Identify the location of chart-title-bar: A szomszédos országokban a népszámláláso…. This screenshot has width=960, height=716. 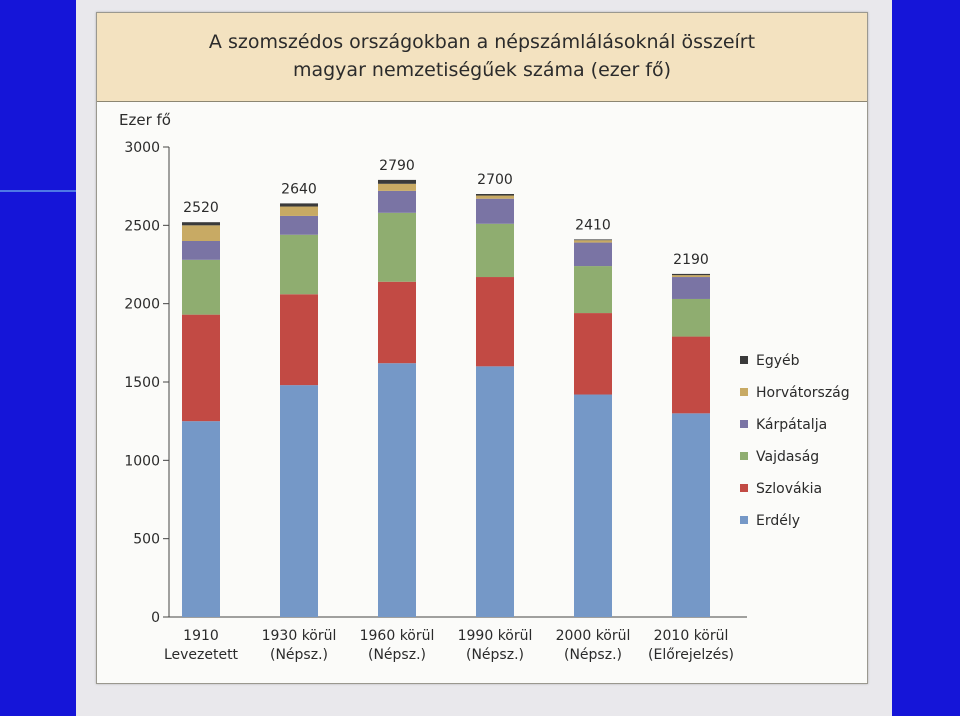
(482, 57).